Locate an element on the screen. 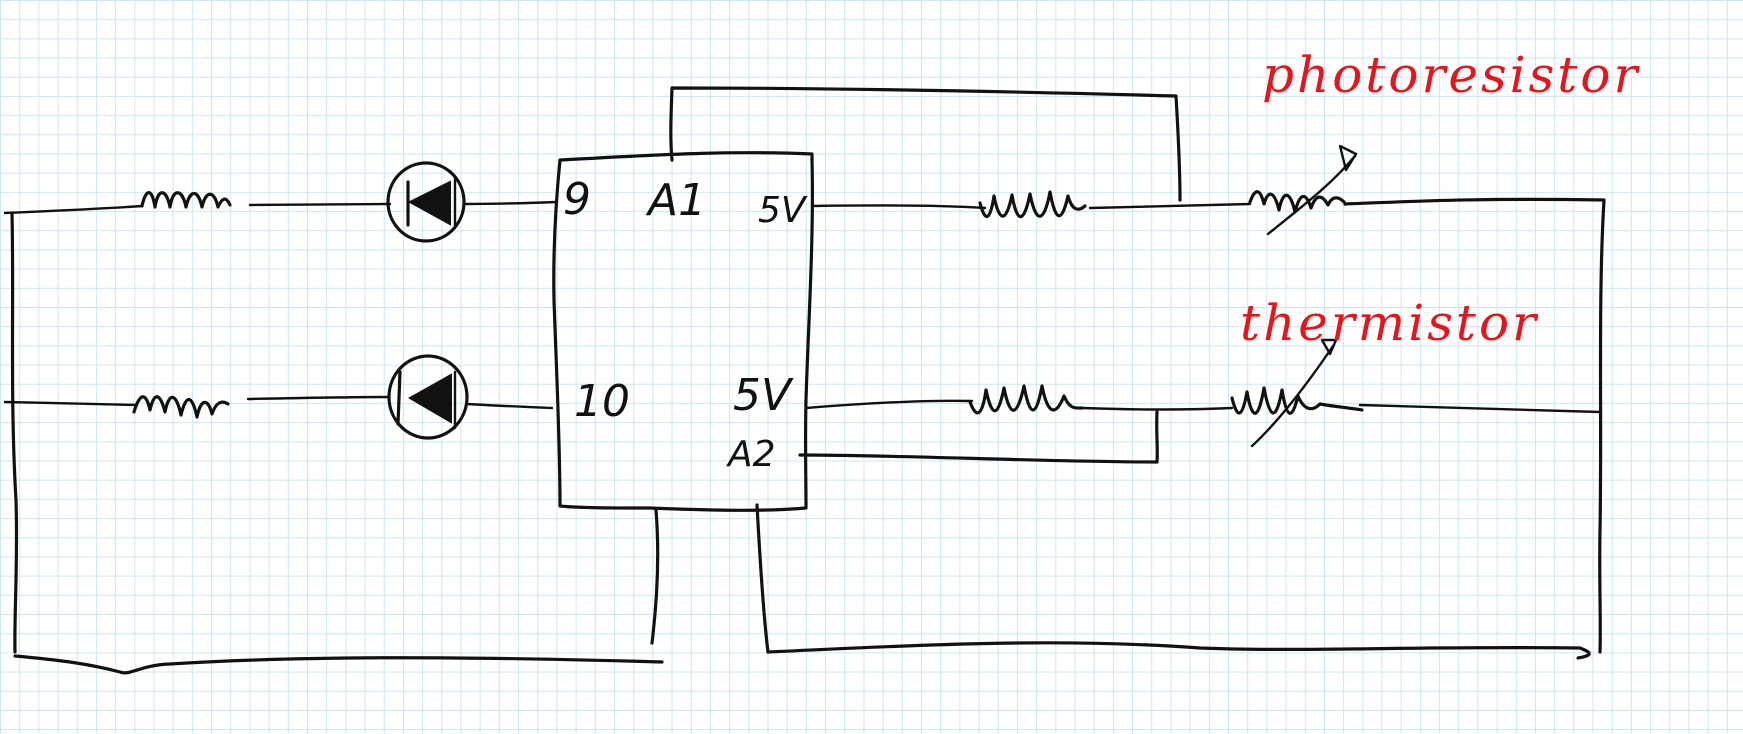 The width and height of the screenshot is (1743, 734). wire-bottom-mid is located at coordinates (318, 398).